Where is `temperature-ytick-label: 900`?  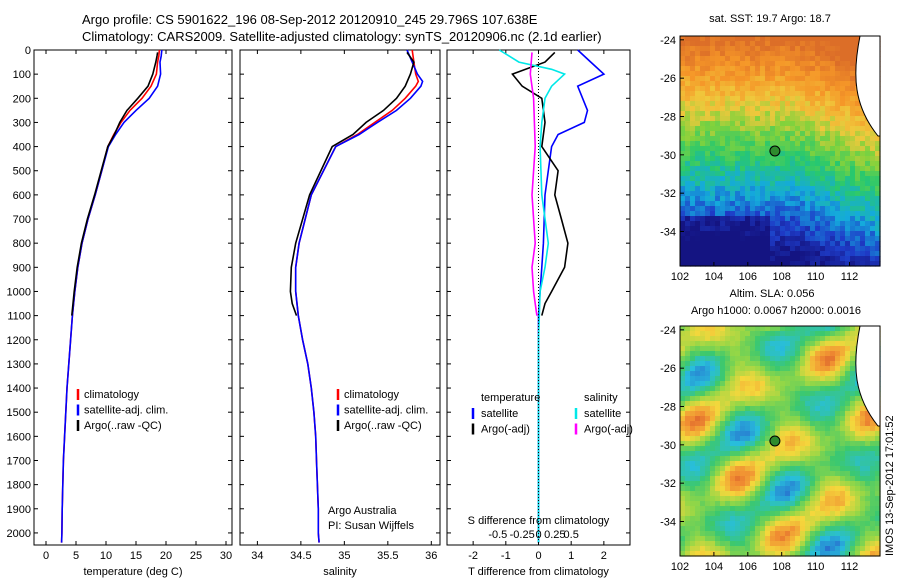 temperature-ytick-label: 900 is located at coordinates (22, 268).